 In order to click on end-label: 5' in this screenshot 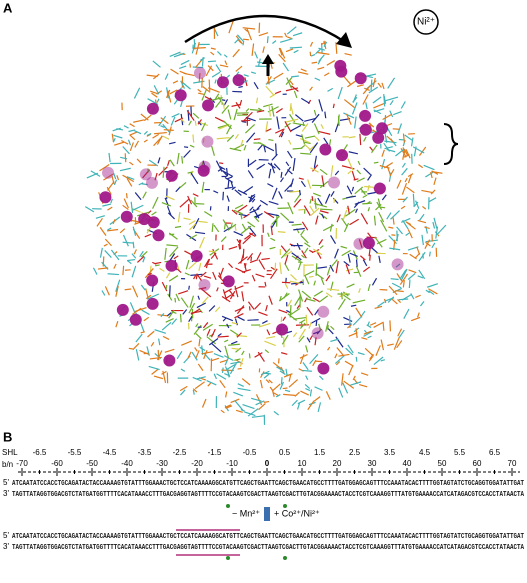, I will do `click(6, 482)`.